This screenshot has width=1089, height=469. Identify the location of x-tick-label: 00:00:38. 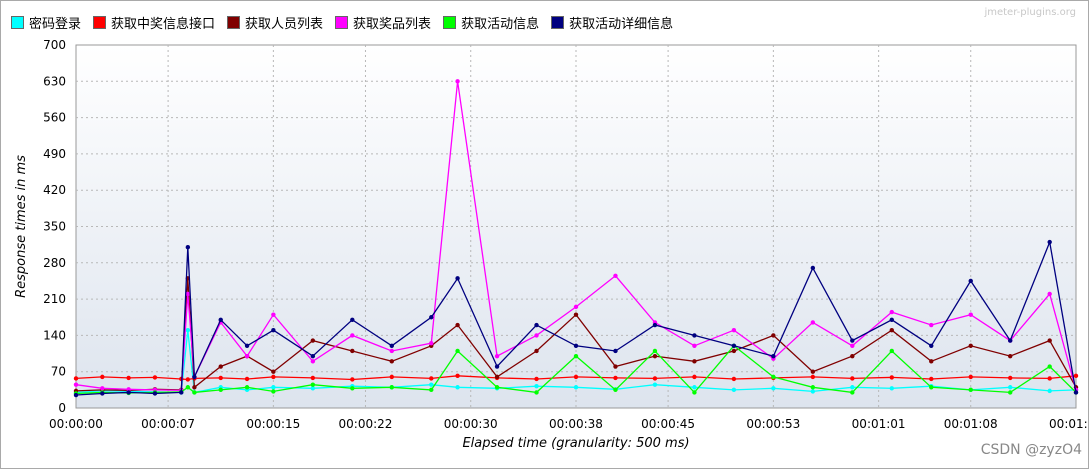
(576, 424).